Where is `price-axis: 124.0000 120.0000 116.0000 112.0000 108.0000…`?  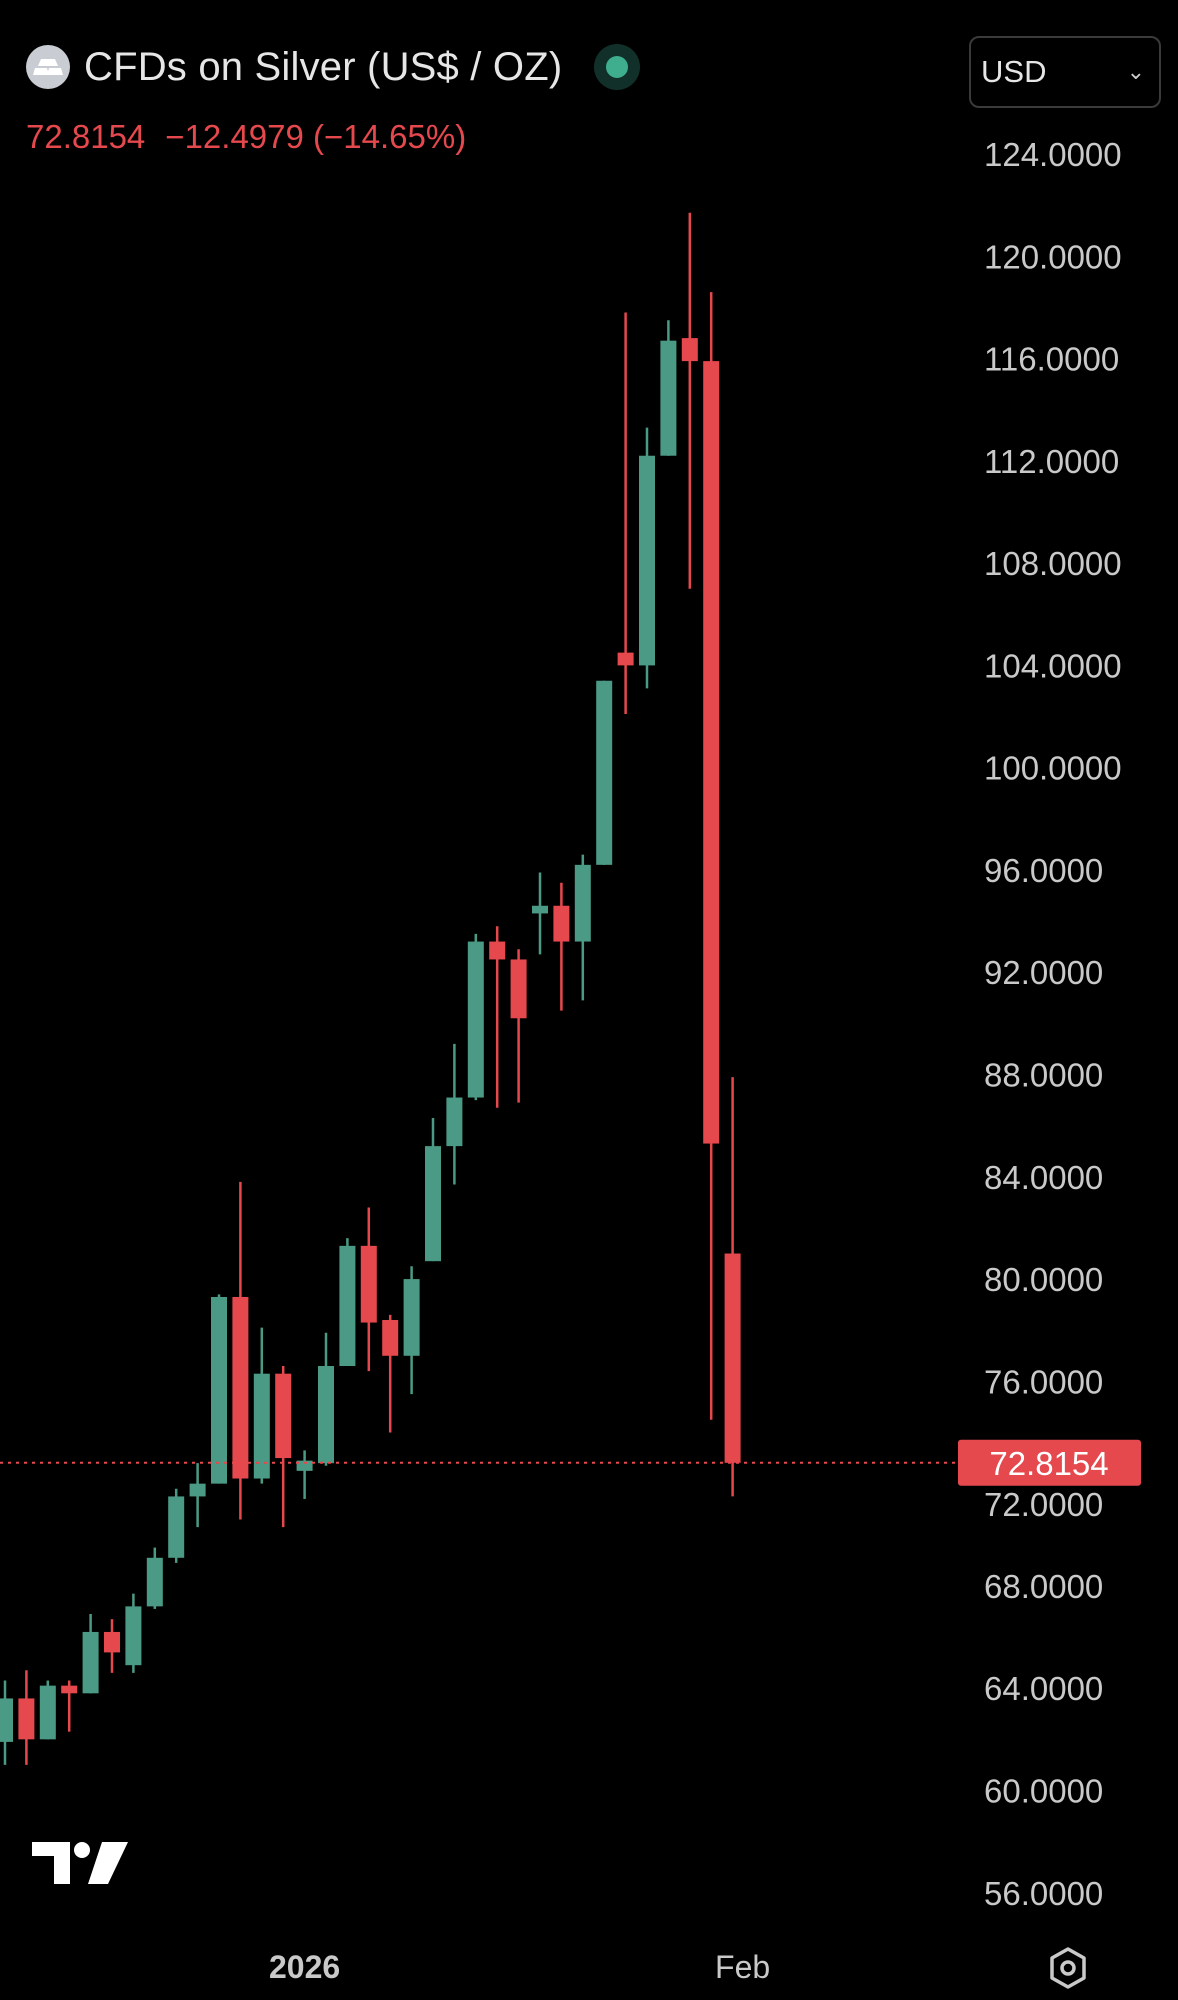
price-axis: 124.0000 120.0000 116.0000 112.0000 108.0000… is located at coordinates (1053, 1024).